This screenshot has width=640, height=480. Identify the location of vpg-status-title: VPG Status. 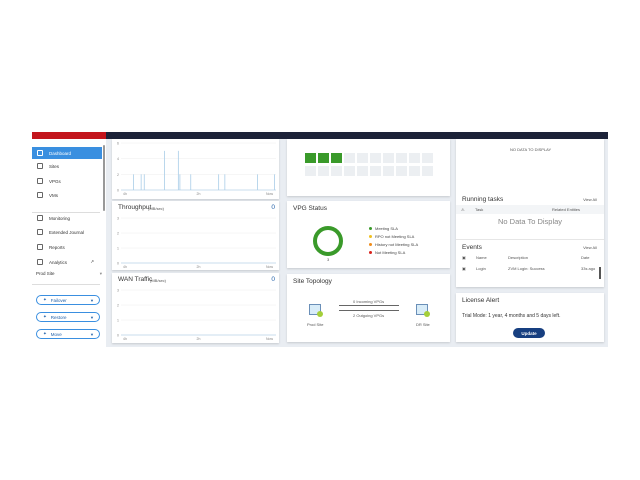
(310, 208).